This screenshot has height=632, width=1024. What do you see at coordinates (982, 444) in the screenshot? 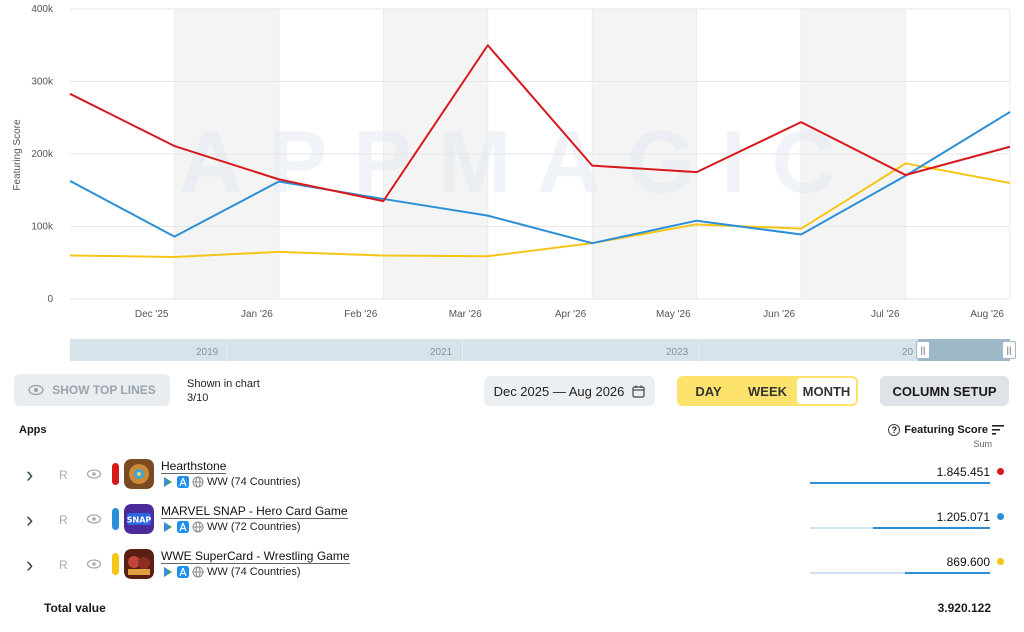
I see `metric-aggregation-label: Sum` at bounding box center [982, 444].